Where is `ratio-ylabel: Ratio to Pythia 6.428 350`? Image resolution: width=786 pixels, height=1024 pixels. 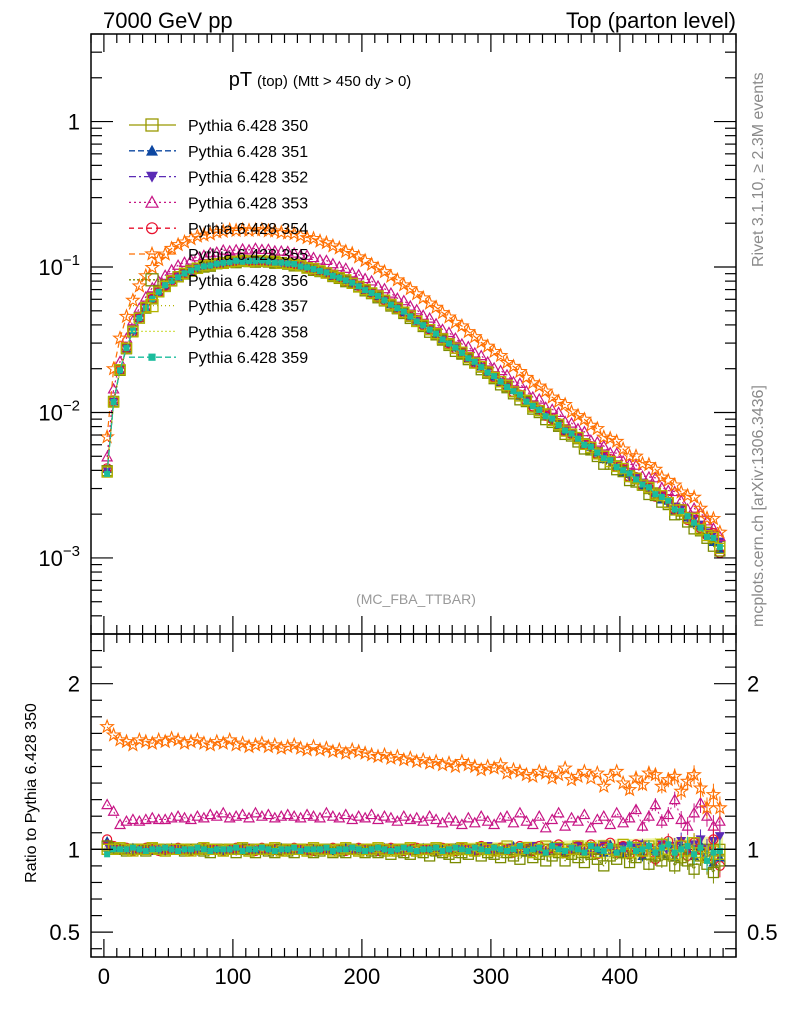 ratio-ylabel: Ratio to Pythia 6.428 350 is located at coordinates (31, 793).